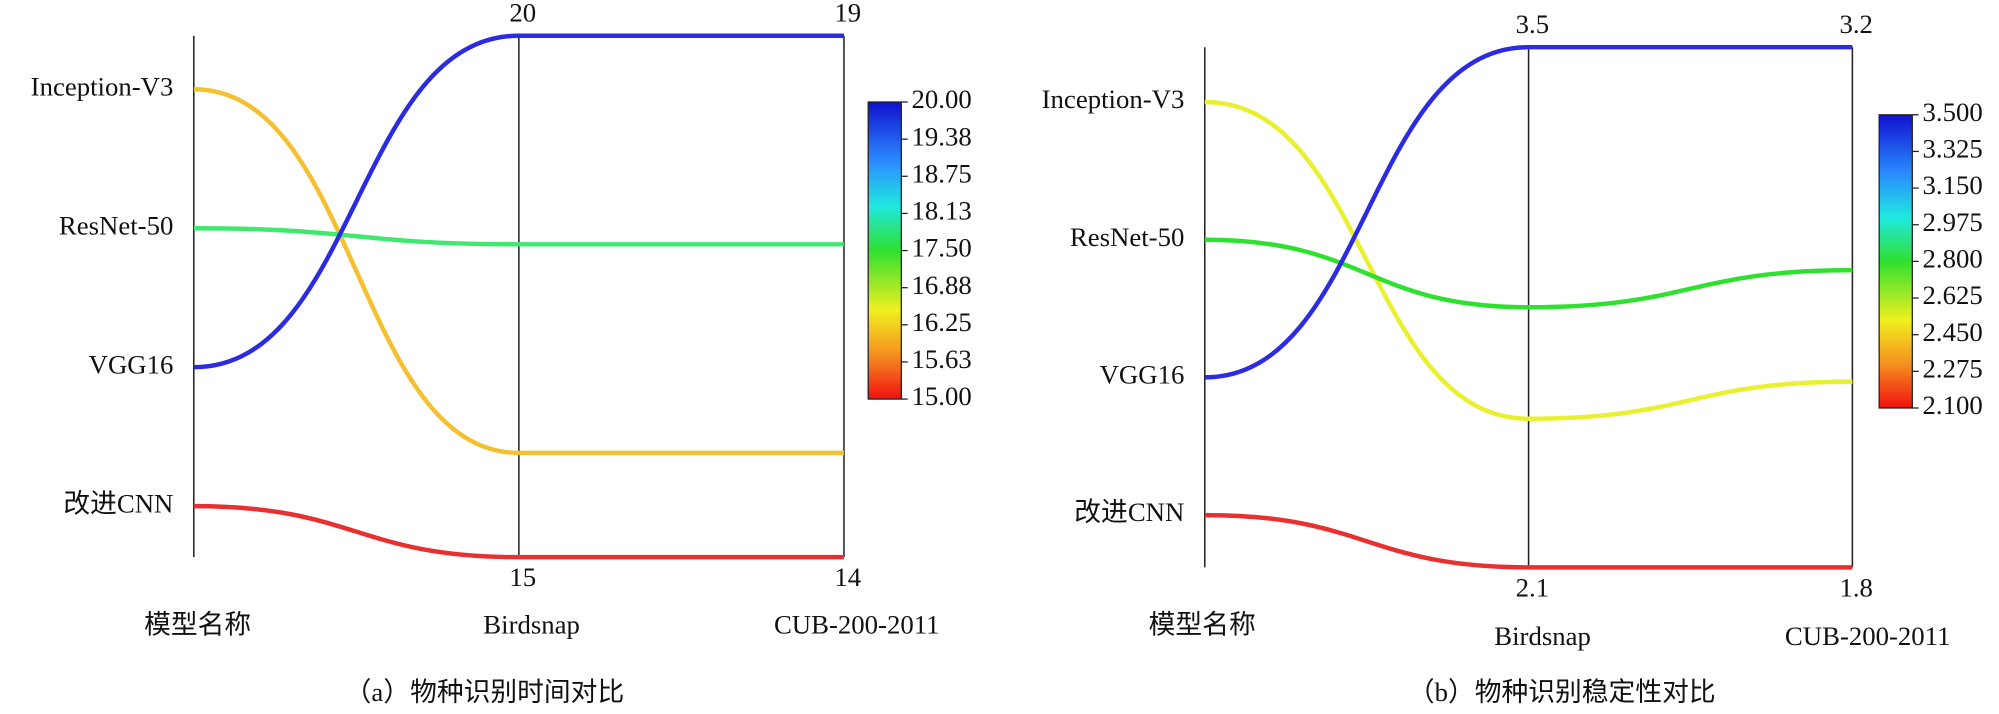 This screenshot has height=714, width=1999. What do you see at coordinates (942, 99) in the screenshot?
I see `colorbar-tick-label: 20.00` at bounding box center [942, 99].